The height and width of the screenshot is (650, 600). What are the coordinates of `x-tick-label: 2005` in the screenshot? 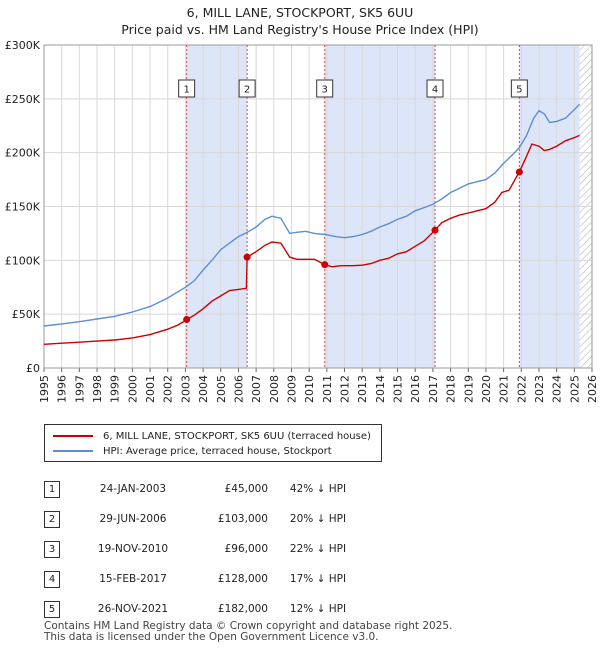 It's located at (221, 389).